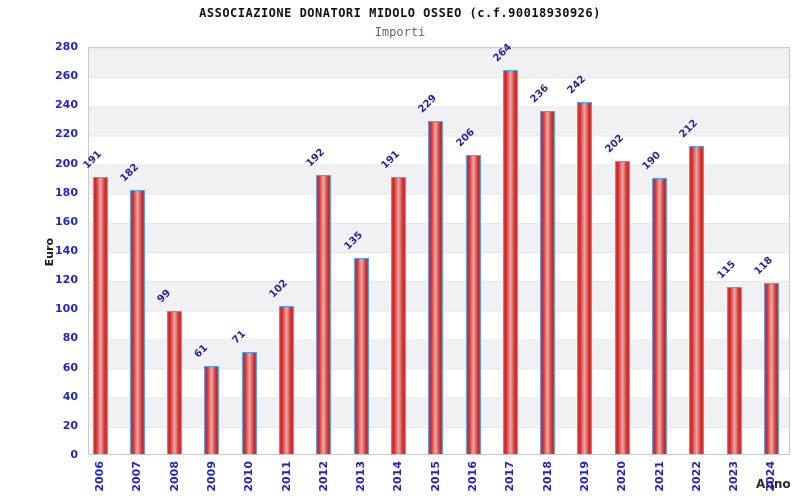 This screenshot has width=800, height=500. Describe the element at coordinates (70, 338) in the screenshot. I see `y-tick-label: 80` at that location.